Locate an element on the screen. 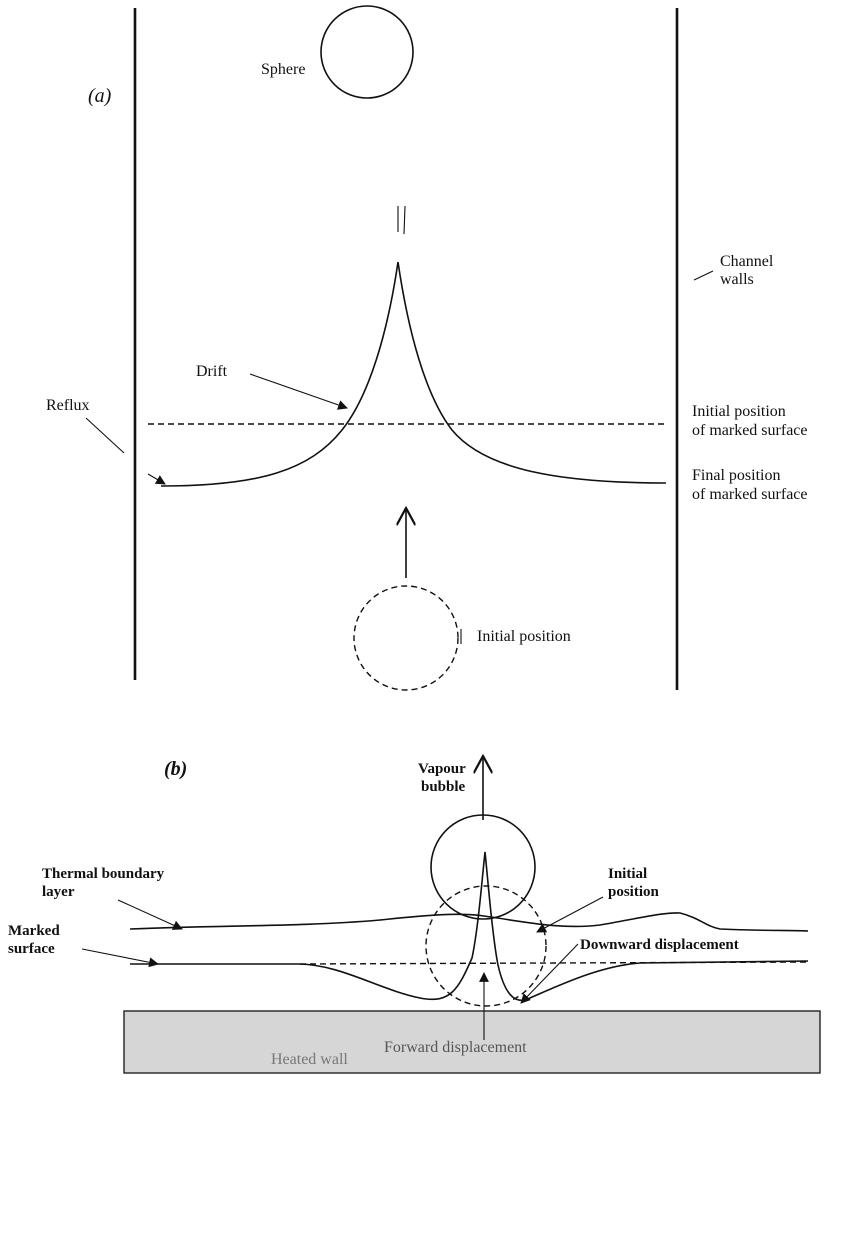 The image size is (852, 1248). initial-position-b-arrow is located at coordinates (570, 914).